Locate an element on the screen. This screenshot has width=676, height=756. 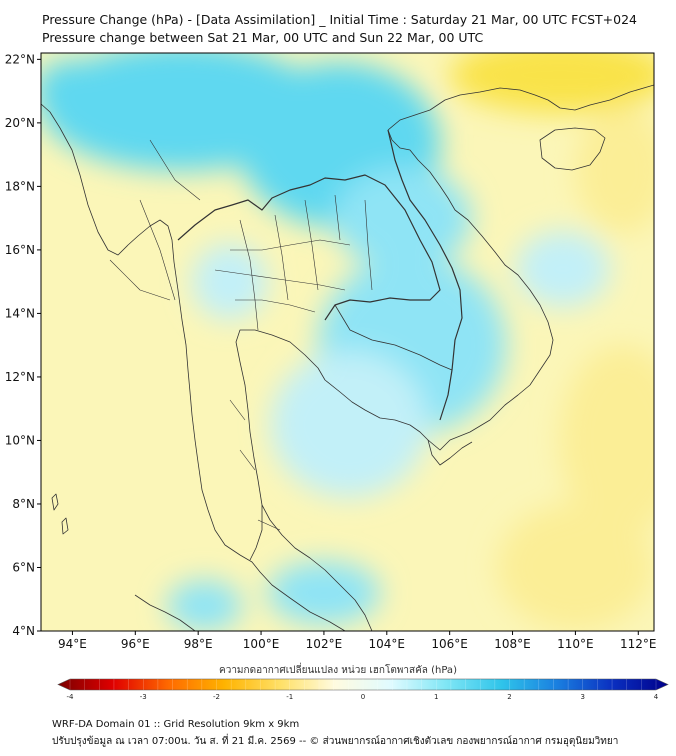
lon-tick-label: 108°E is located at coordinates (512, 644).